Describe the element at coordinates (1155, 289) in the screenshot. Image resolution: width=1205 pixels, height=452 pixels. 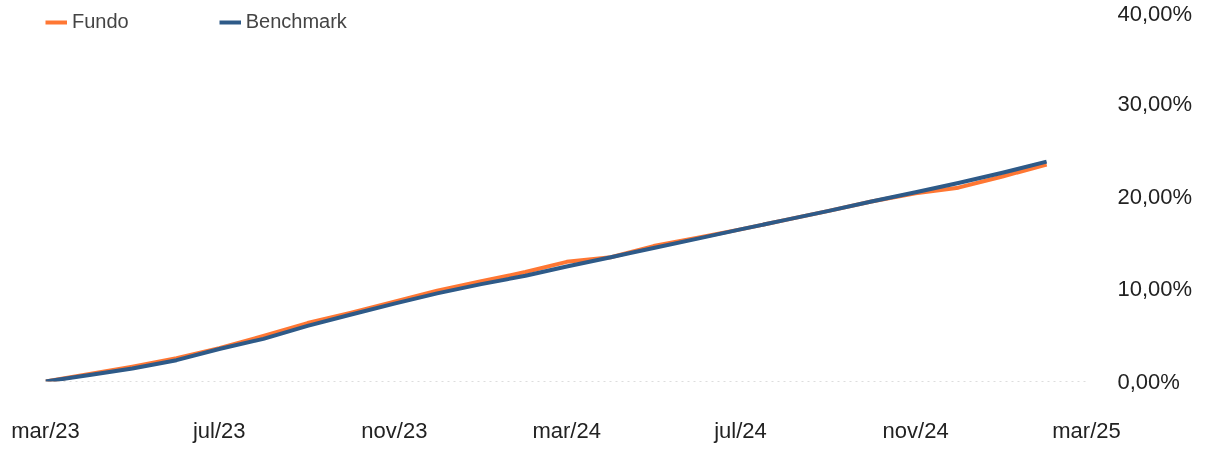
I see `y-tick-label: 10,00%` at that location.